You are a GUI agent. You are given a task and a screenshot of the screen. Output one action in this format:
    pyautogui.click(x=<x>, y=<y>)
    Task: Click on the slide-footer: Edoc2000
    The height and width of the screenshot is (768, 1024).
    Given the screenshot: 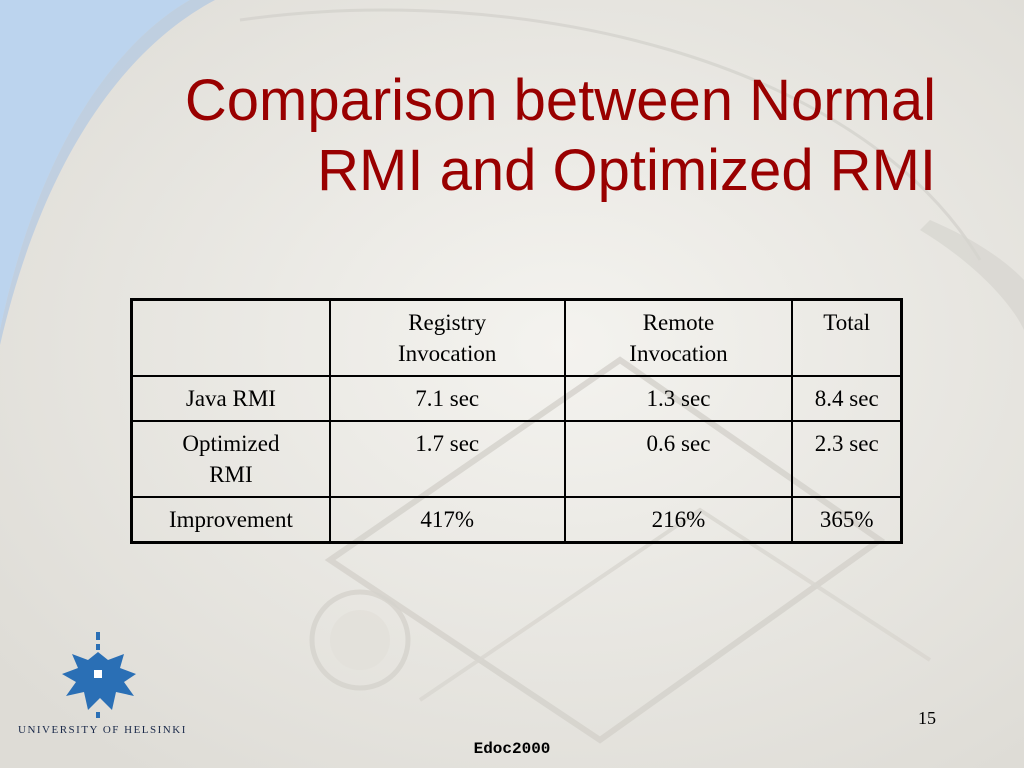 What is the action you would take?
    pyautogui.click(x=512, y=749)
    